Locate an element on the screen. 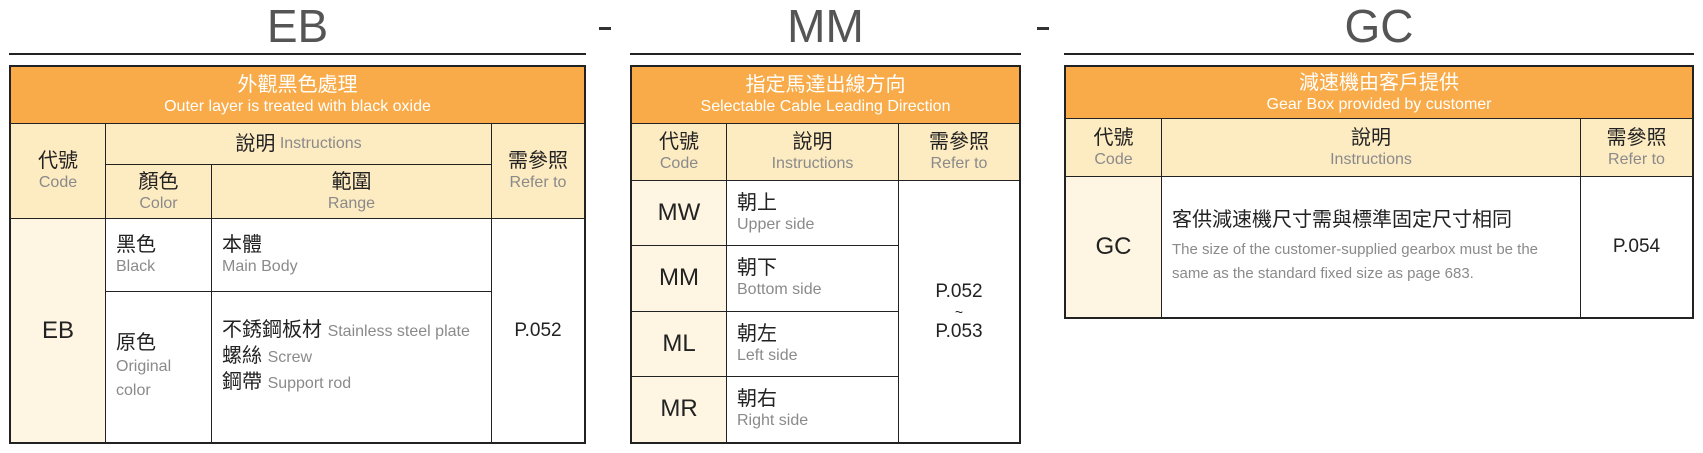  color-cell: 原色 Original color is located at coordinates (159, 367).